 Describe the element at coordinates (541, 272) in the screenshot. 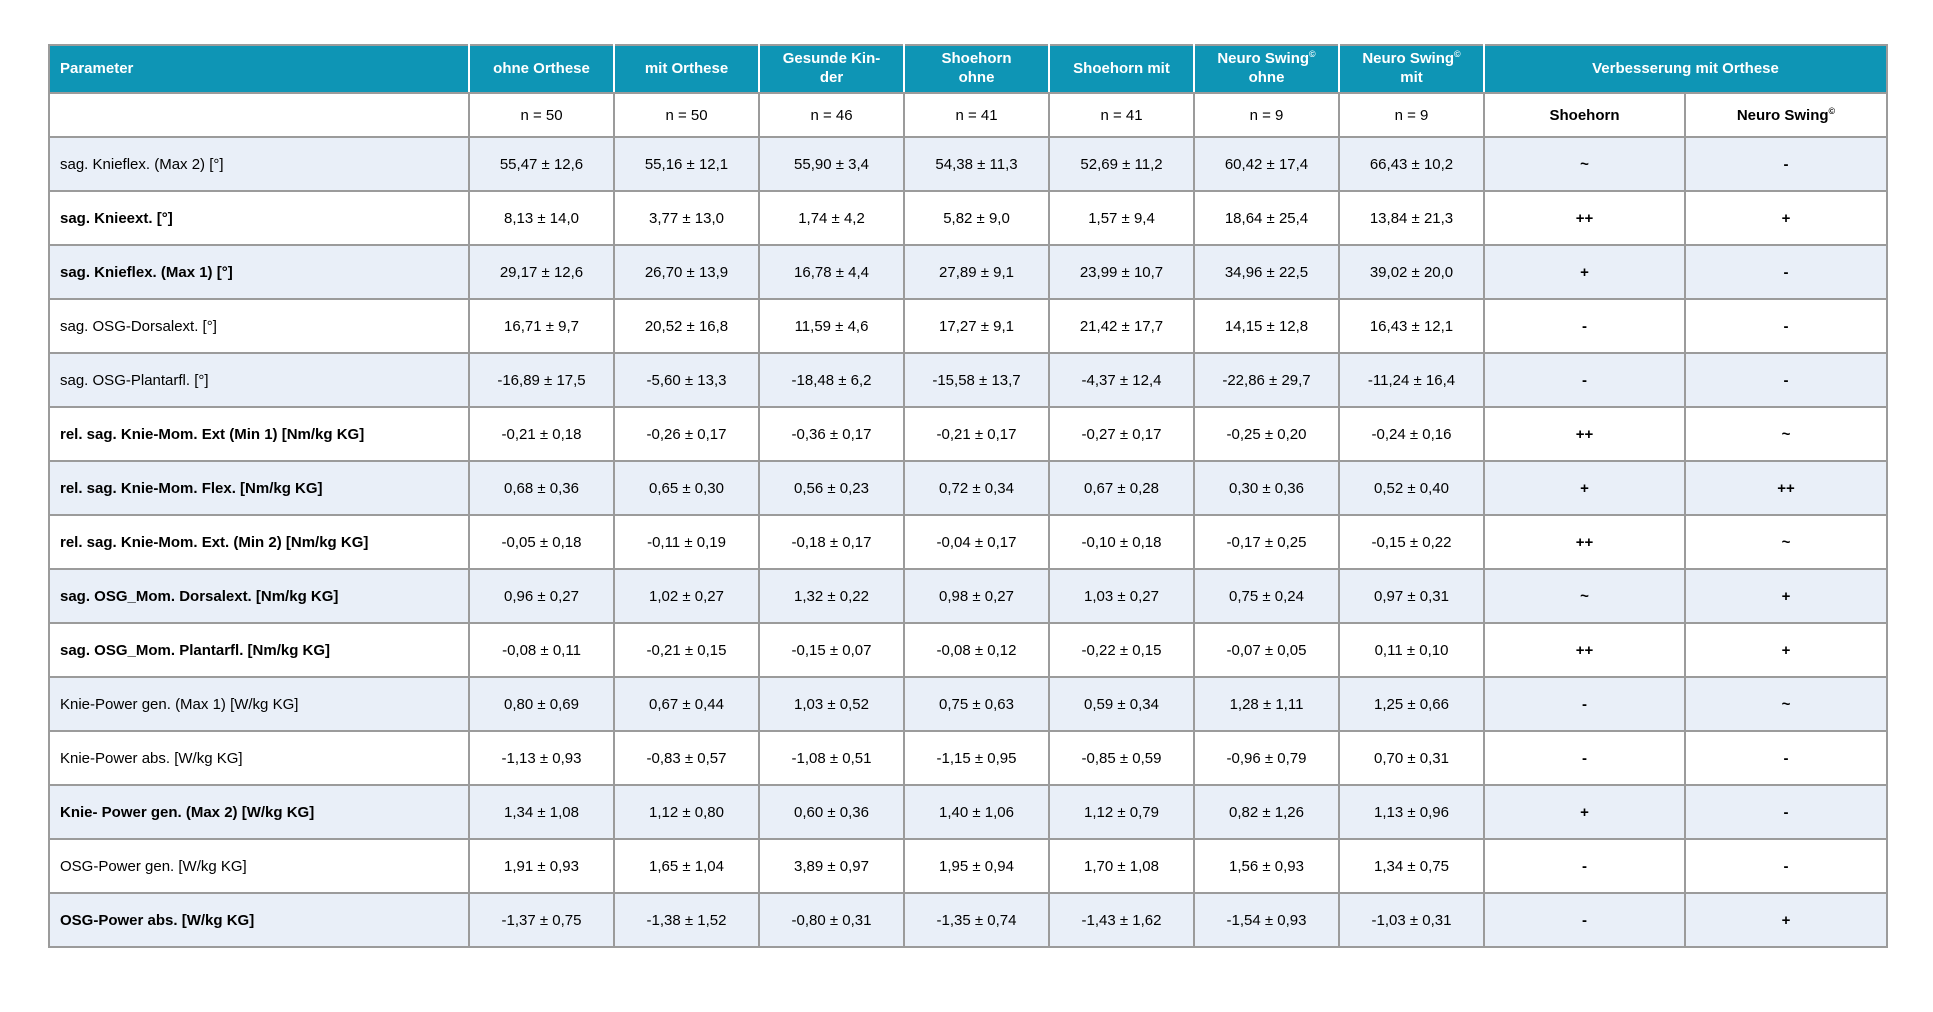

I see `value-cell: 29,17 ± 12,6` at that location.